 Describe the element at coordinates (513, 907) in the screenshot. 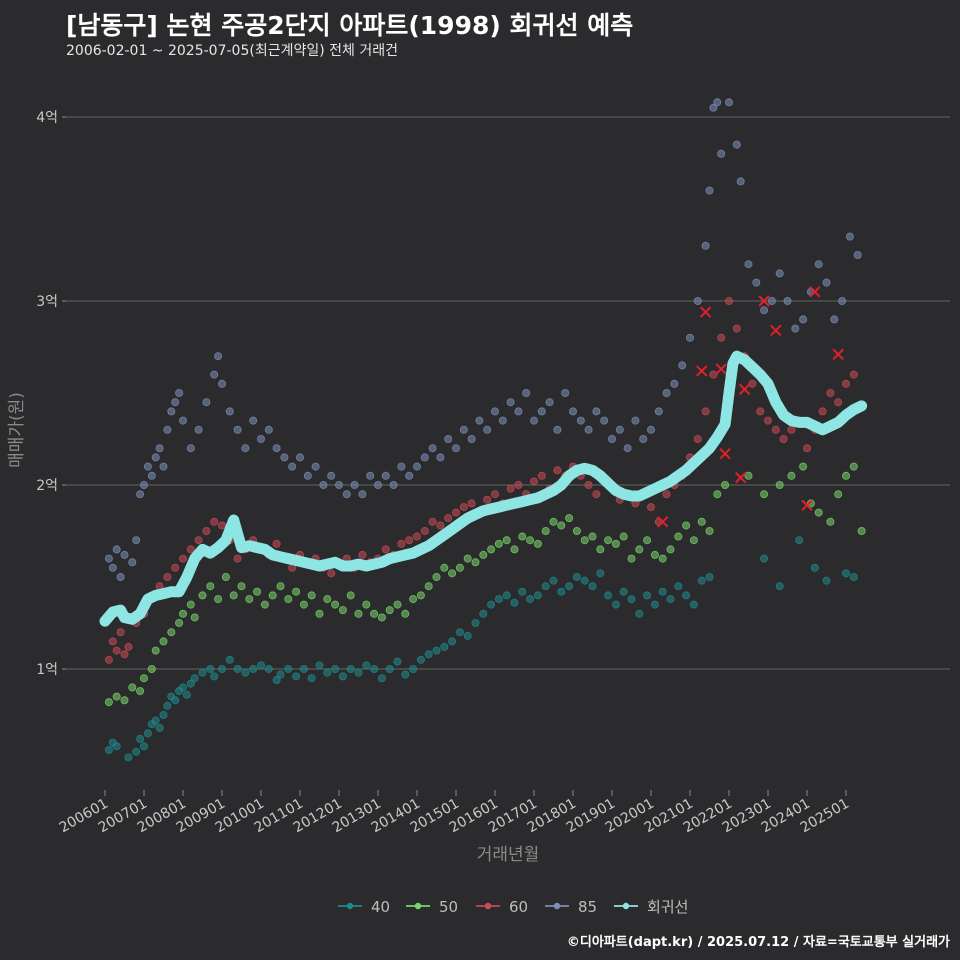

I see `legend: 40 50 60 85 회귀선` at that location.